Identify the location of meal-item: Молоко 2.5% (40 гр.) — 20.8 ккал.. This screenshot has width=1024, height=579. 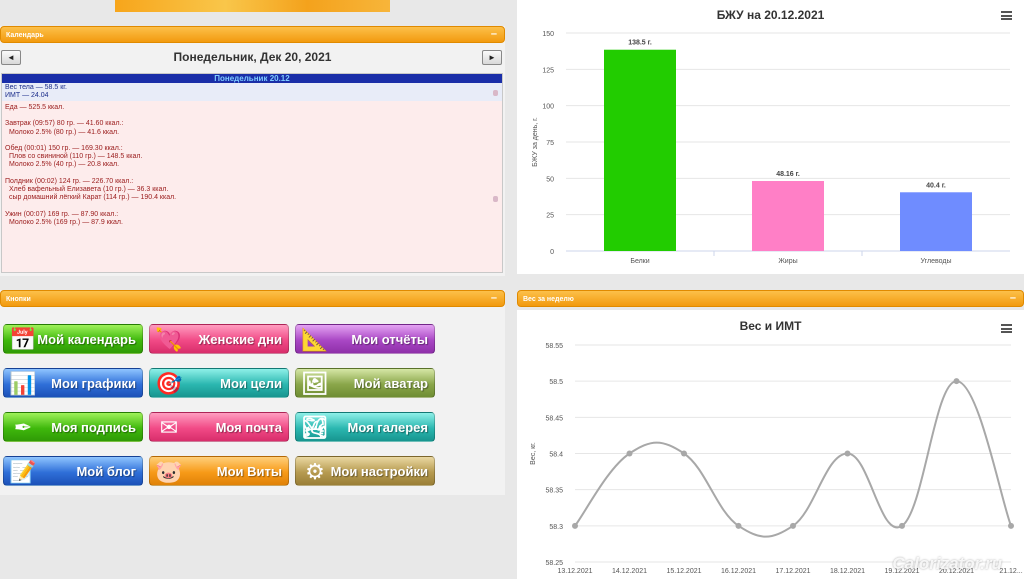
(64, 165).